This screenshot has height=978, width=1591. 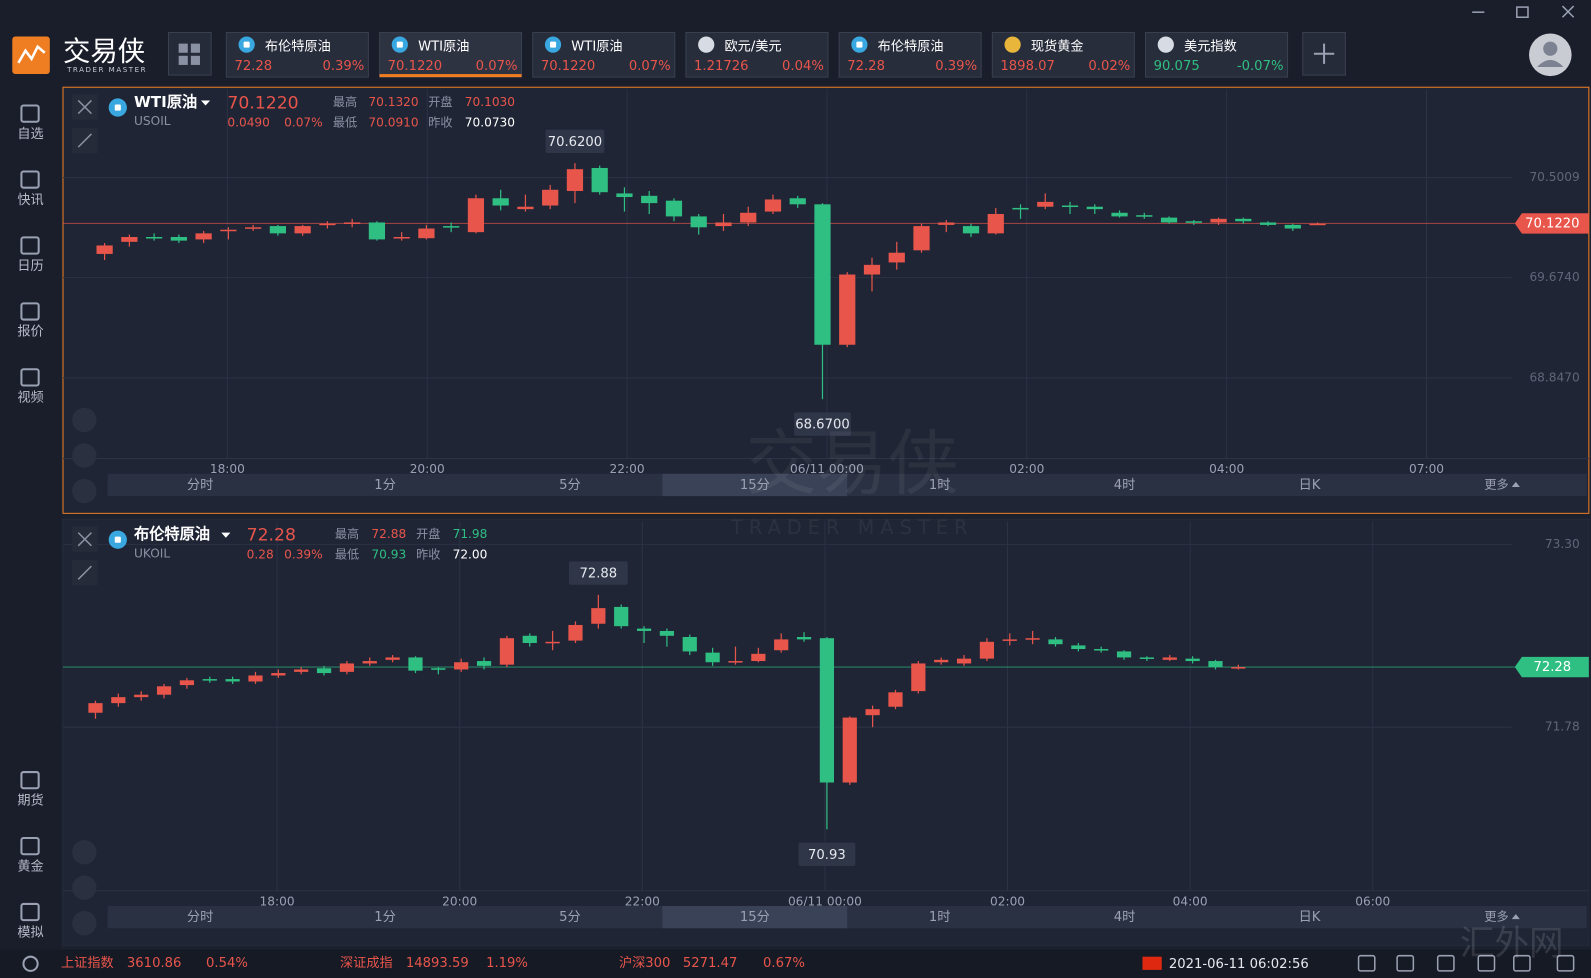 What do you see at coordinates (30, 134) in the screenshot?
I see `sidebar-label: 自选` at bounding box center [30, 134].